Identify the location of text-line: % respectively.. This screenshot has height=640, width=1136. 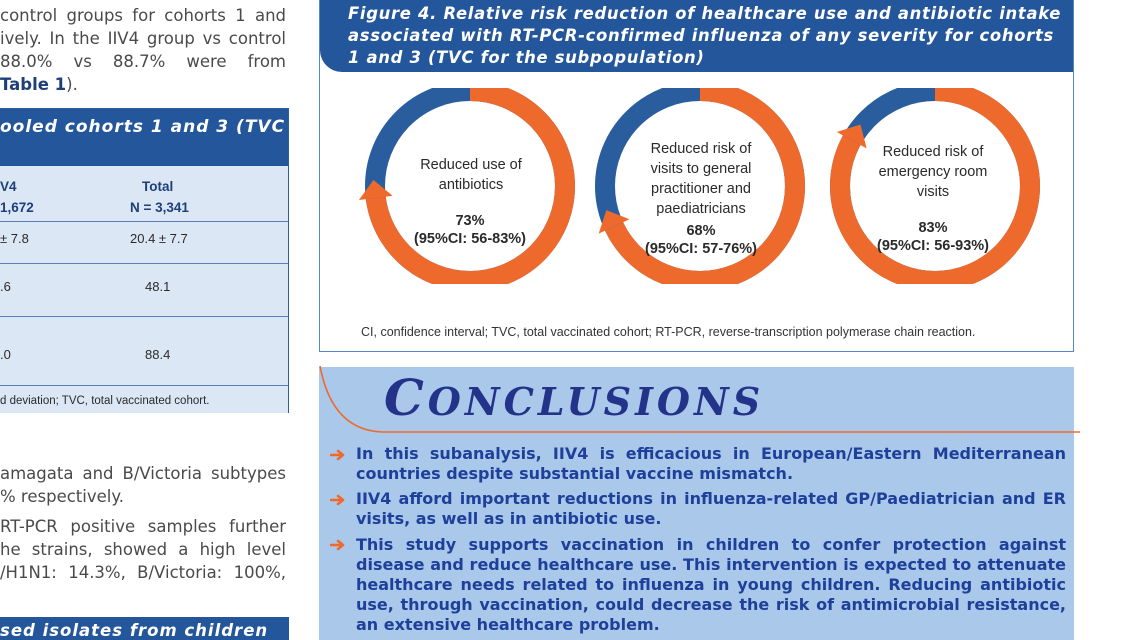
(62, 496).